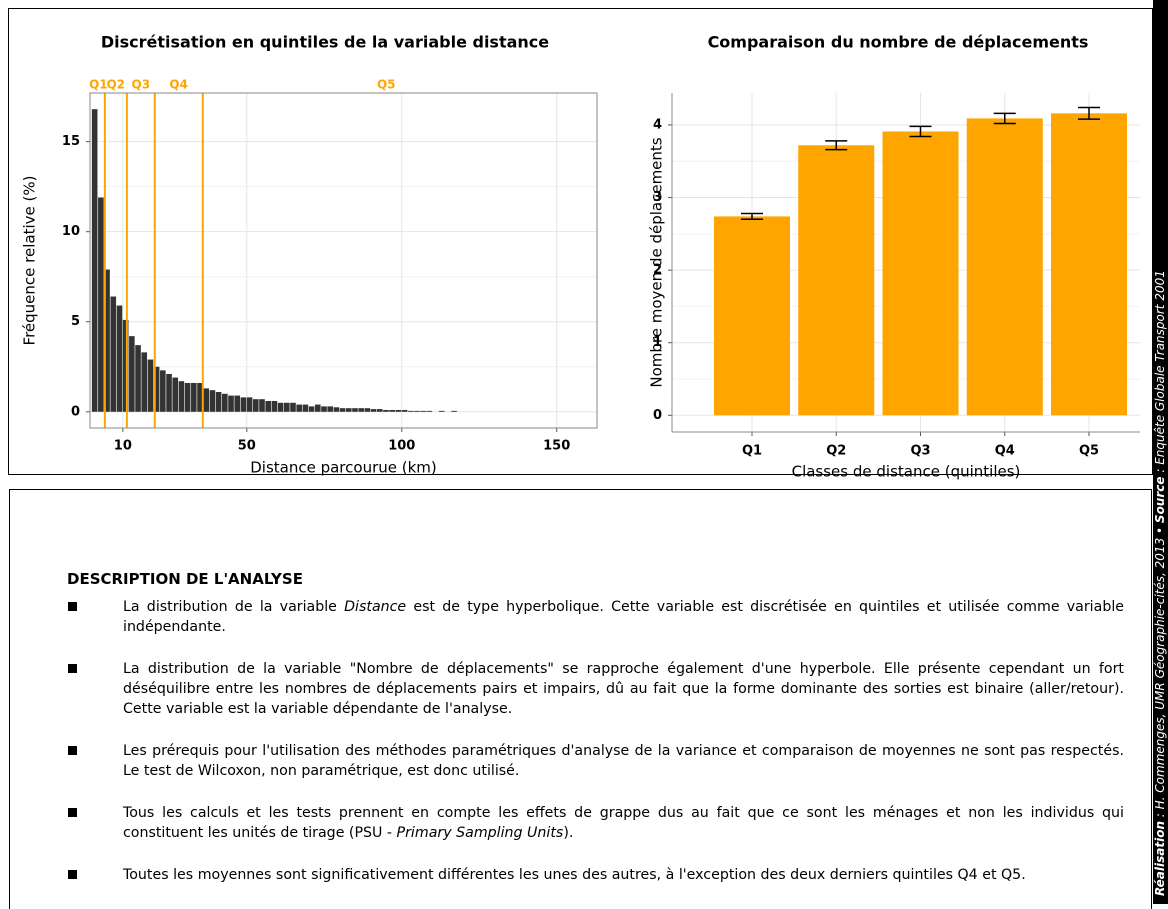 The image size is (1168, 909). I want to click on y-axis-title: Nombre moyen de déplacements, so click(657, 262).